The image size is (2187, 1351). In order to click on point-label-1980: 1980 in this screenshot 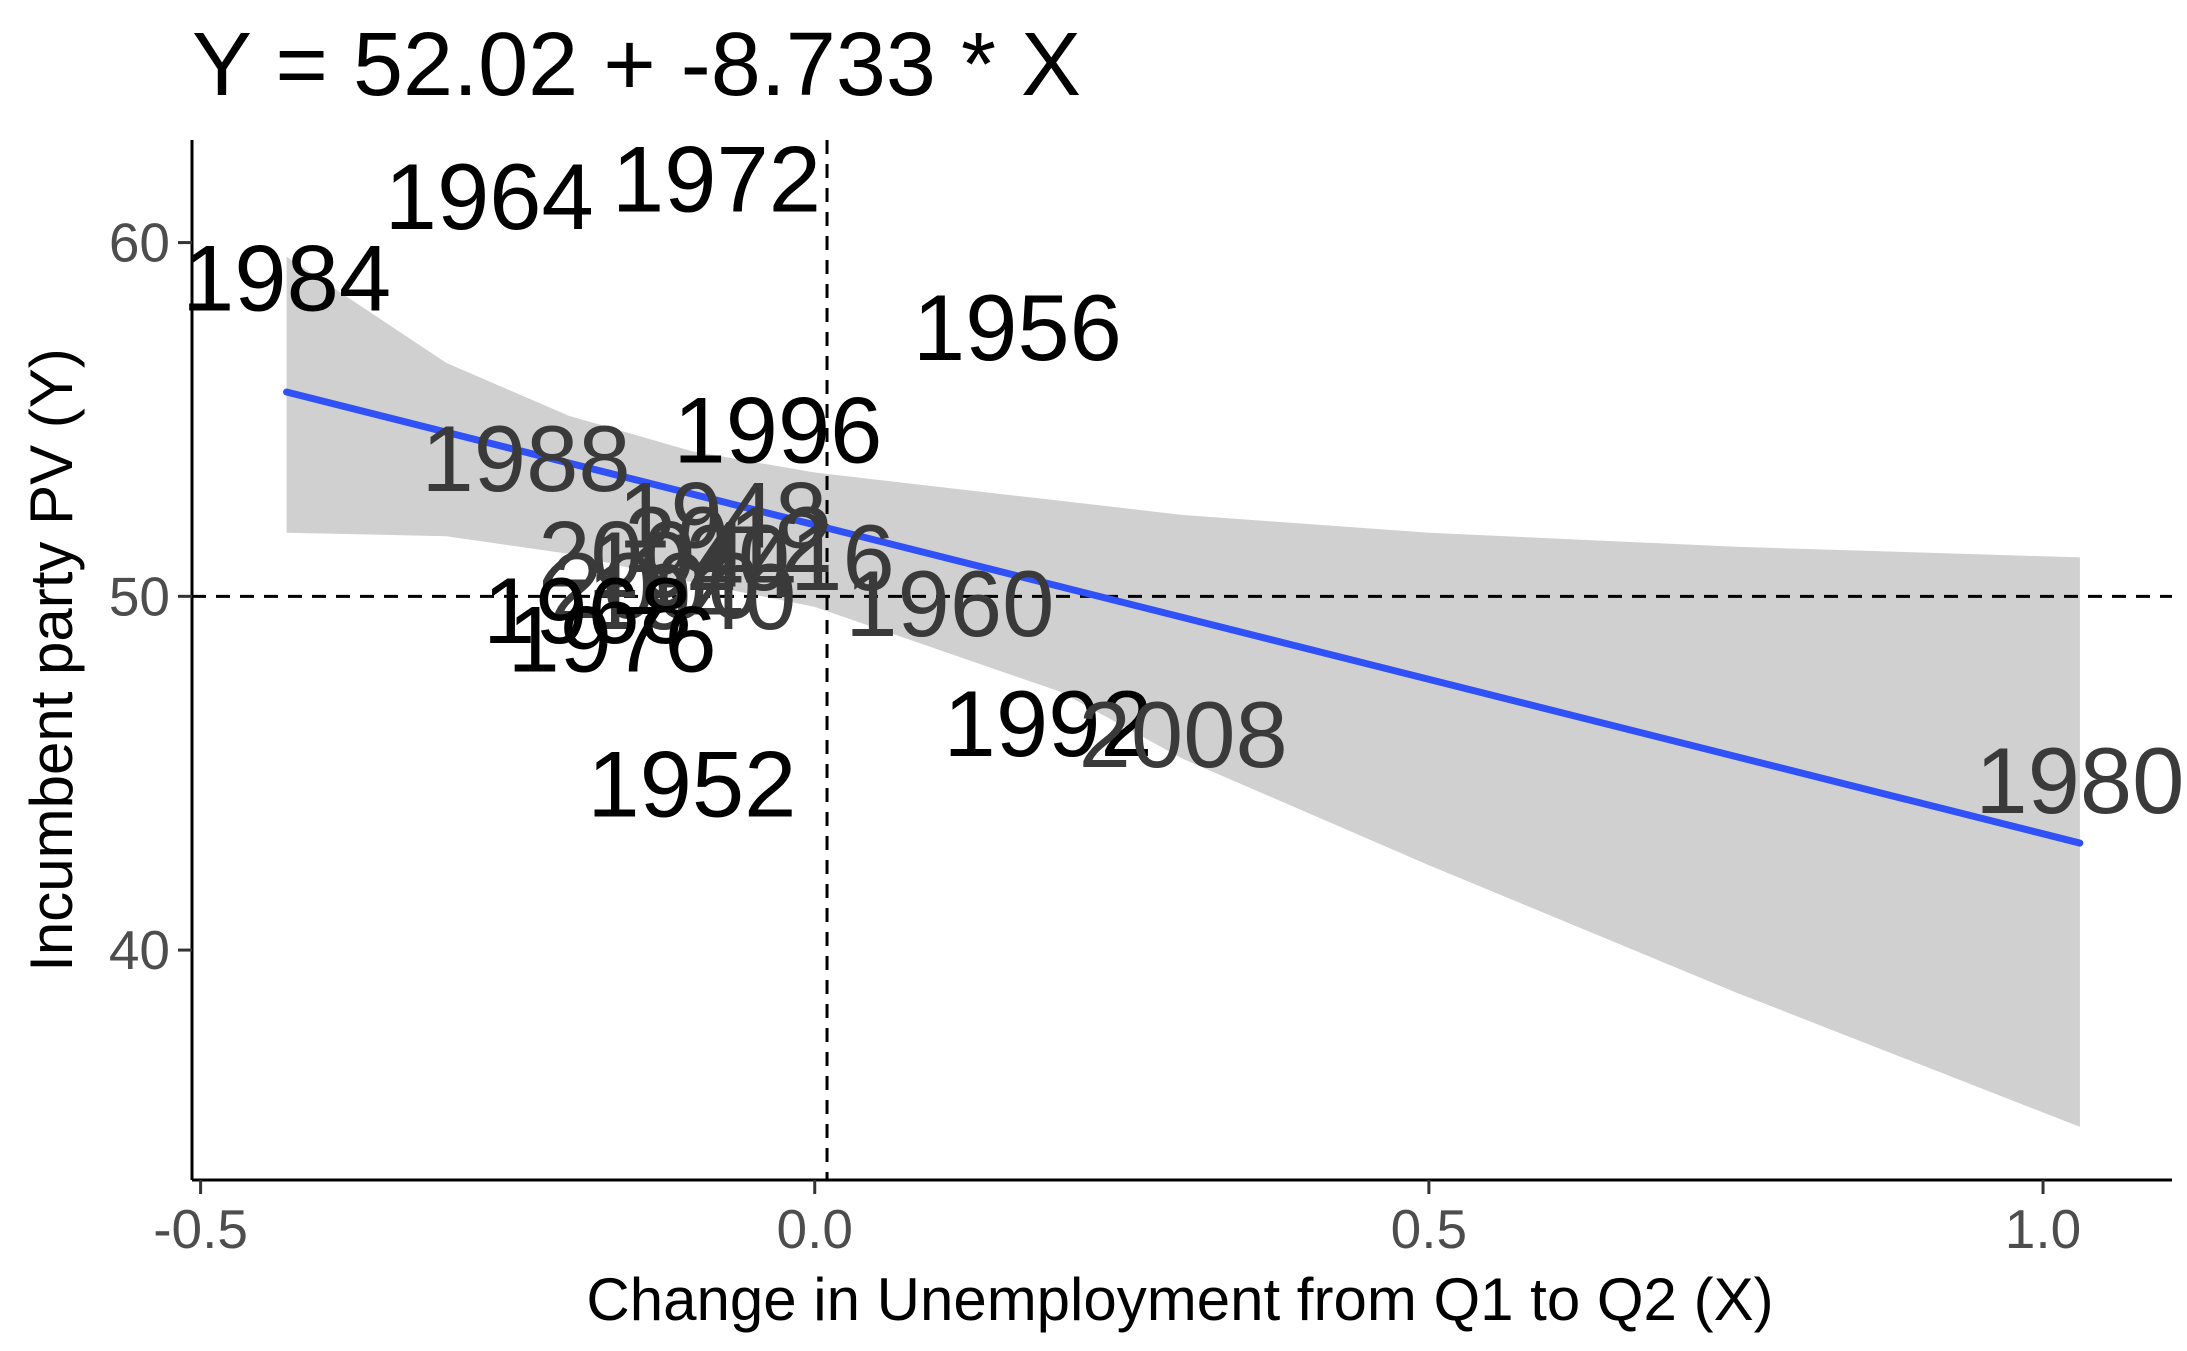, I will do `click(2079, 780)`.